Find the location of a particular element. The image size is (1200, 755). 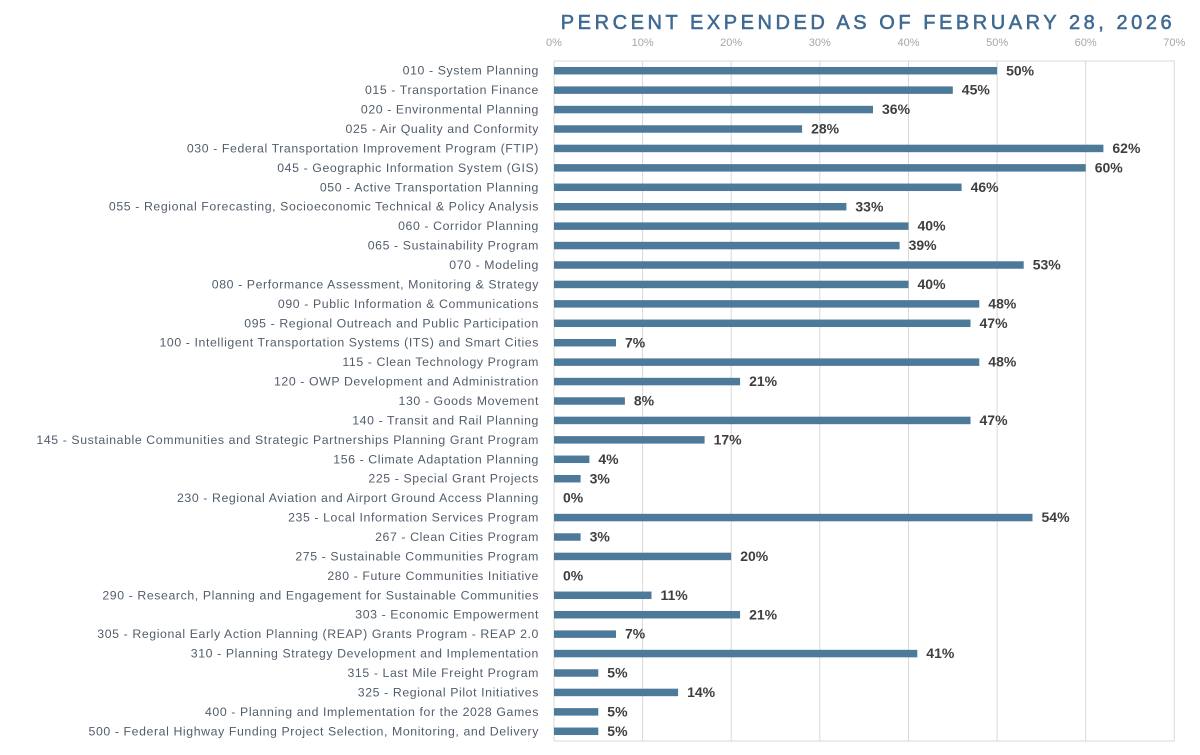

svg-text: 4% is located at coordinates (608, 459).